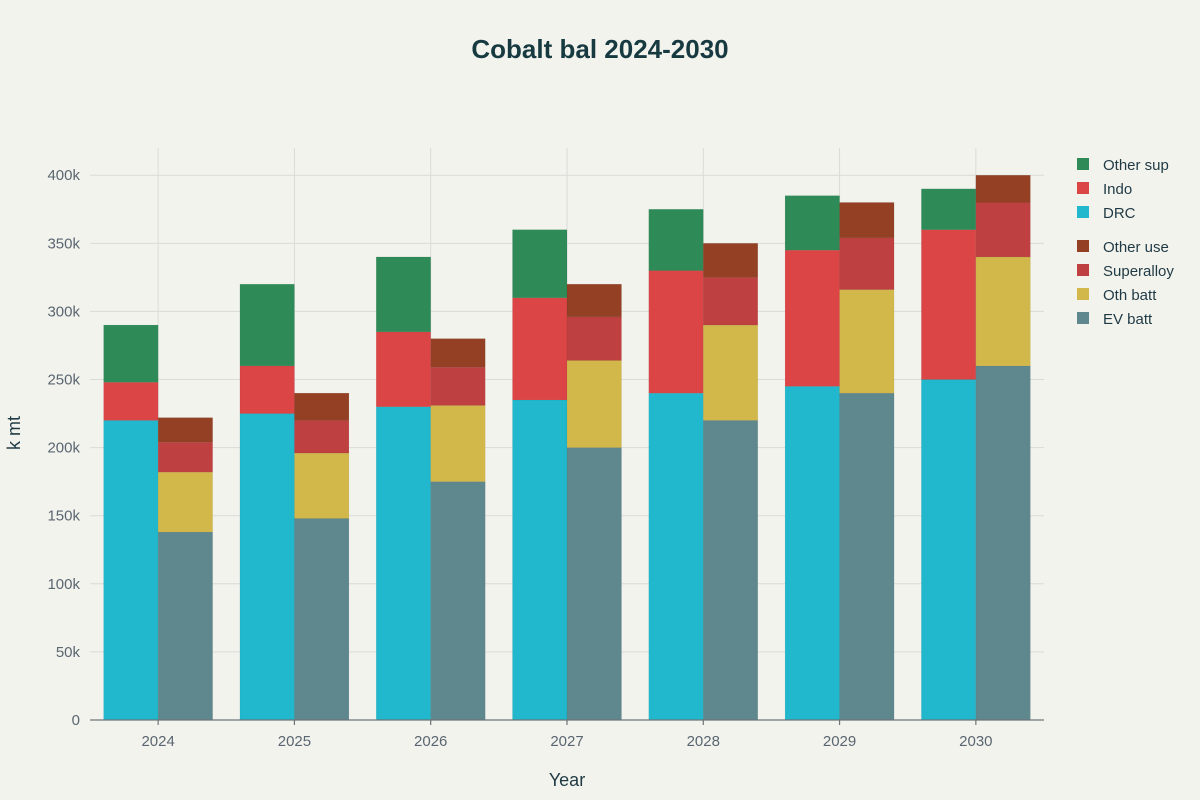  Describe the element at coordinates (594, 404) in the screenshot. I see `bar-oth-batt-2027` at that location.